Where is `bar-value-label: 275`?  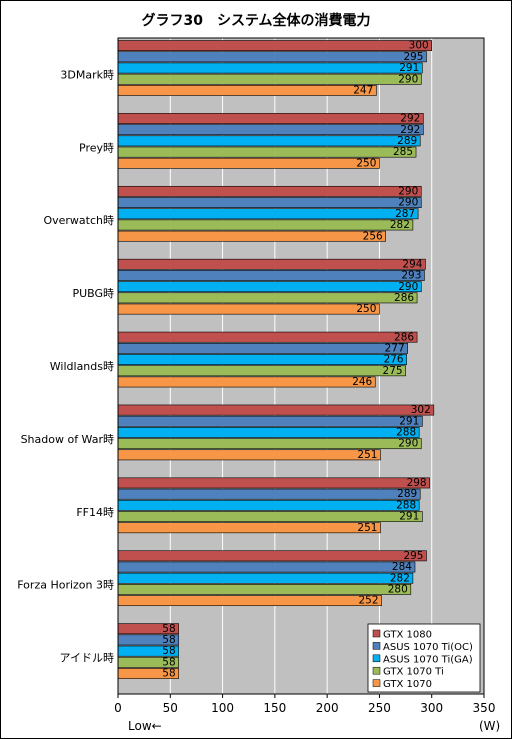
bar-value-label: 275 is located at coordinates (393, 371).